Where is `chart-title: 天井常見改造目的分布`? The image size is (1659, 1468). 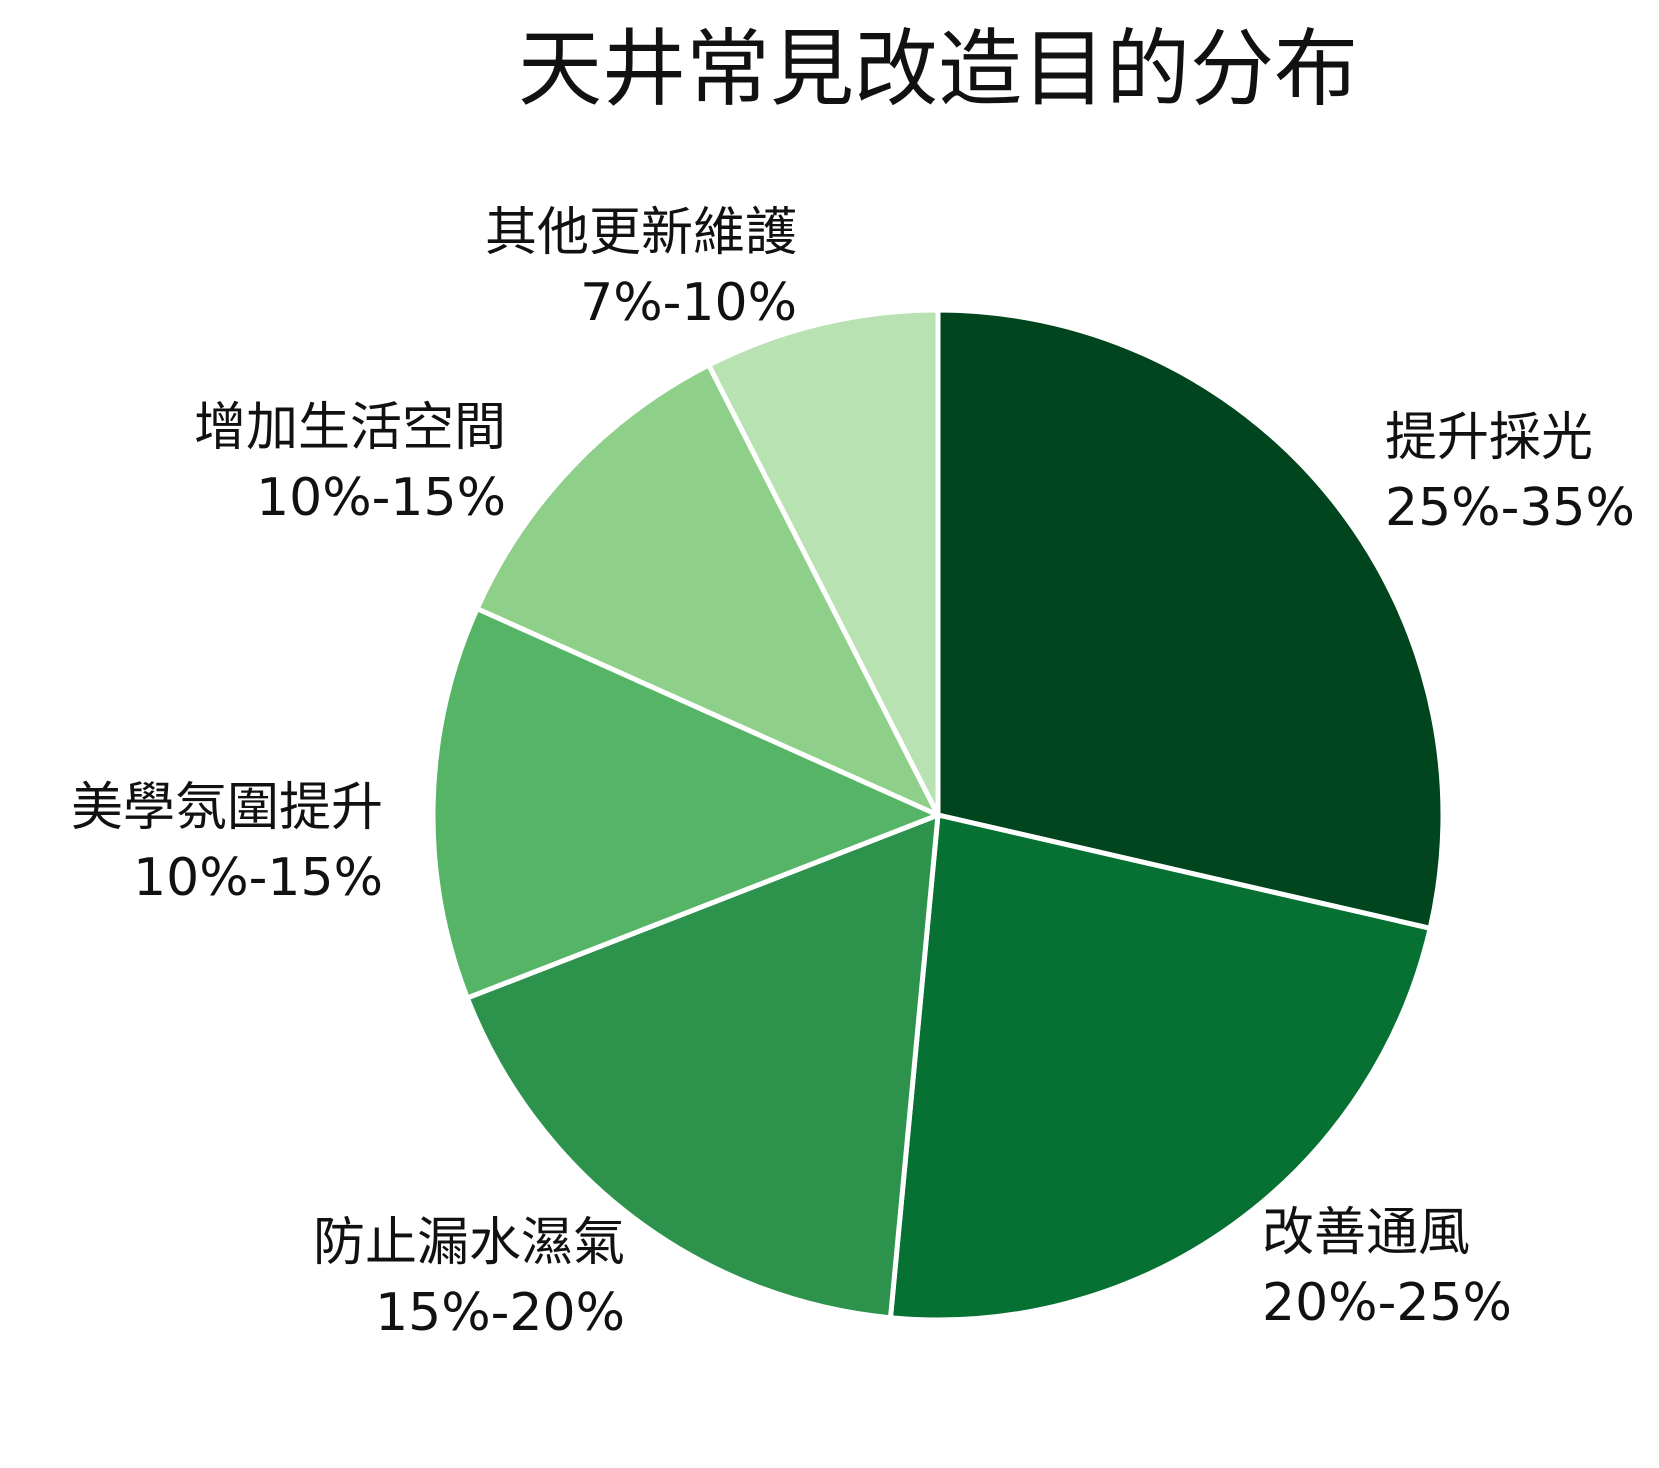 chart-title: 天井常見改造目的分布 is located at coordinates (938, 69).